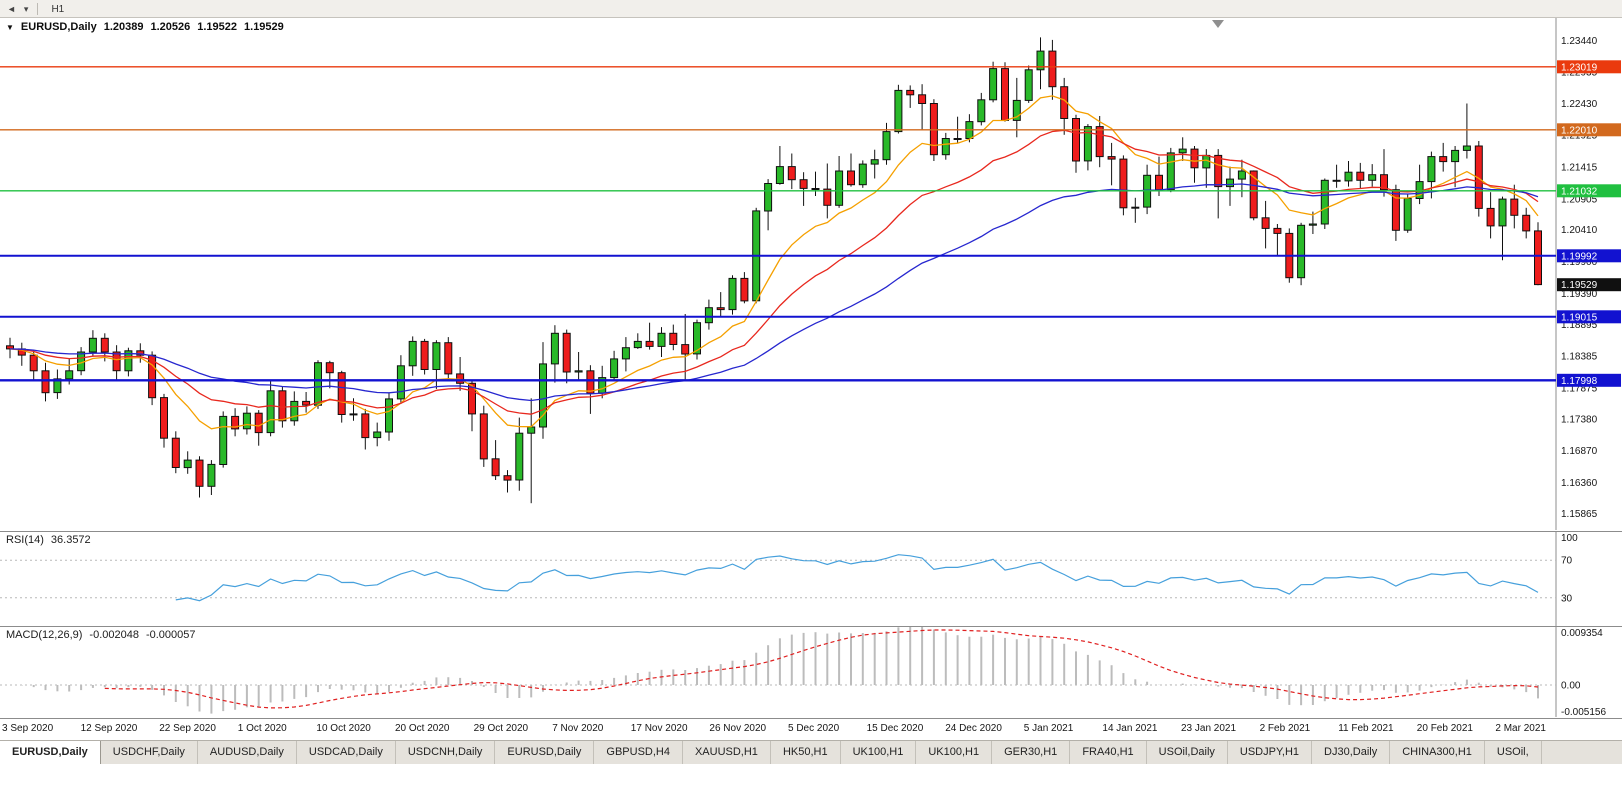 The image size is (1622, 790). I want to click on chart-shift-marker-icon, so click(1218, 24).